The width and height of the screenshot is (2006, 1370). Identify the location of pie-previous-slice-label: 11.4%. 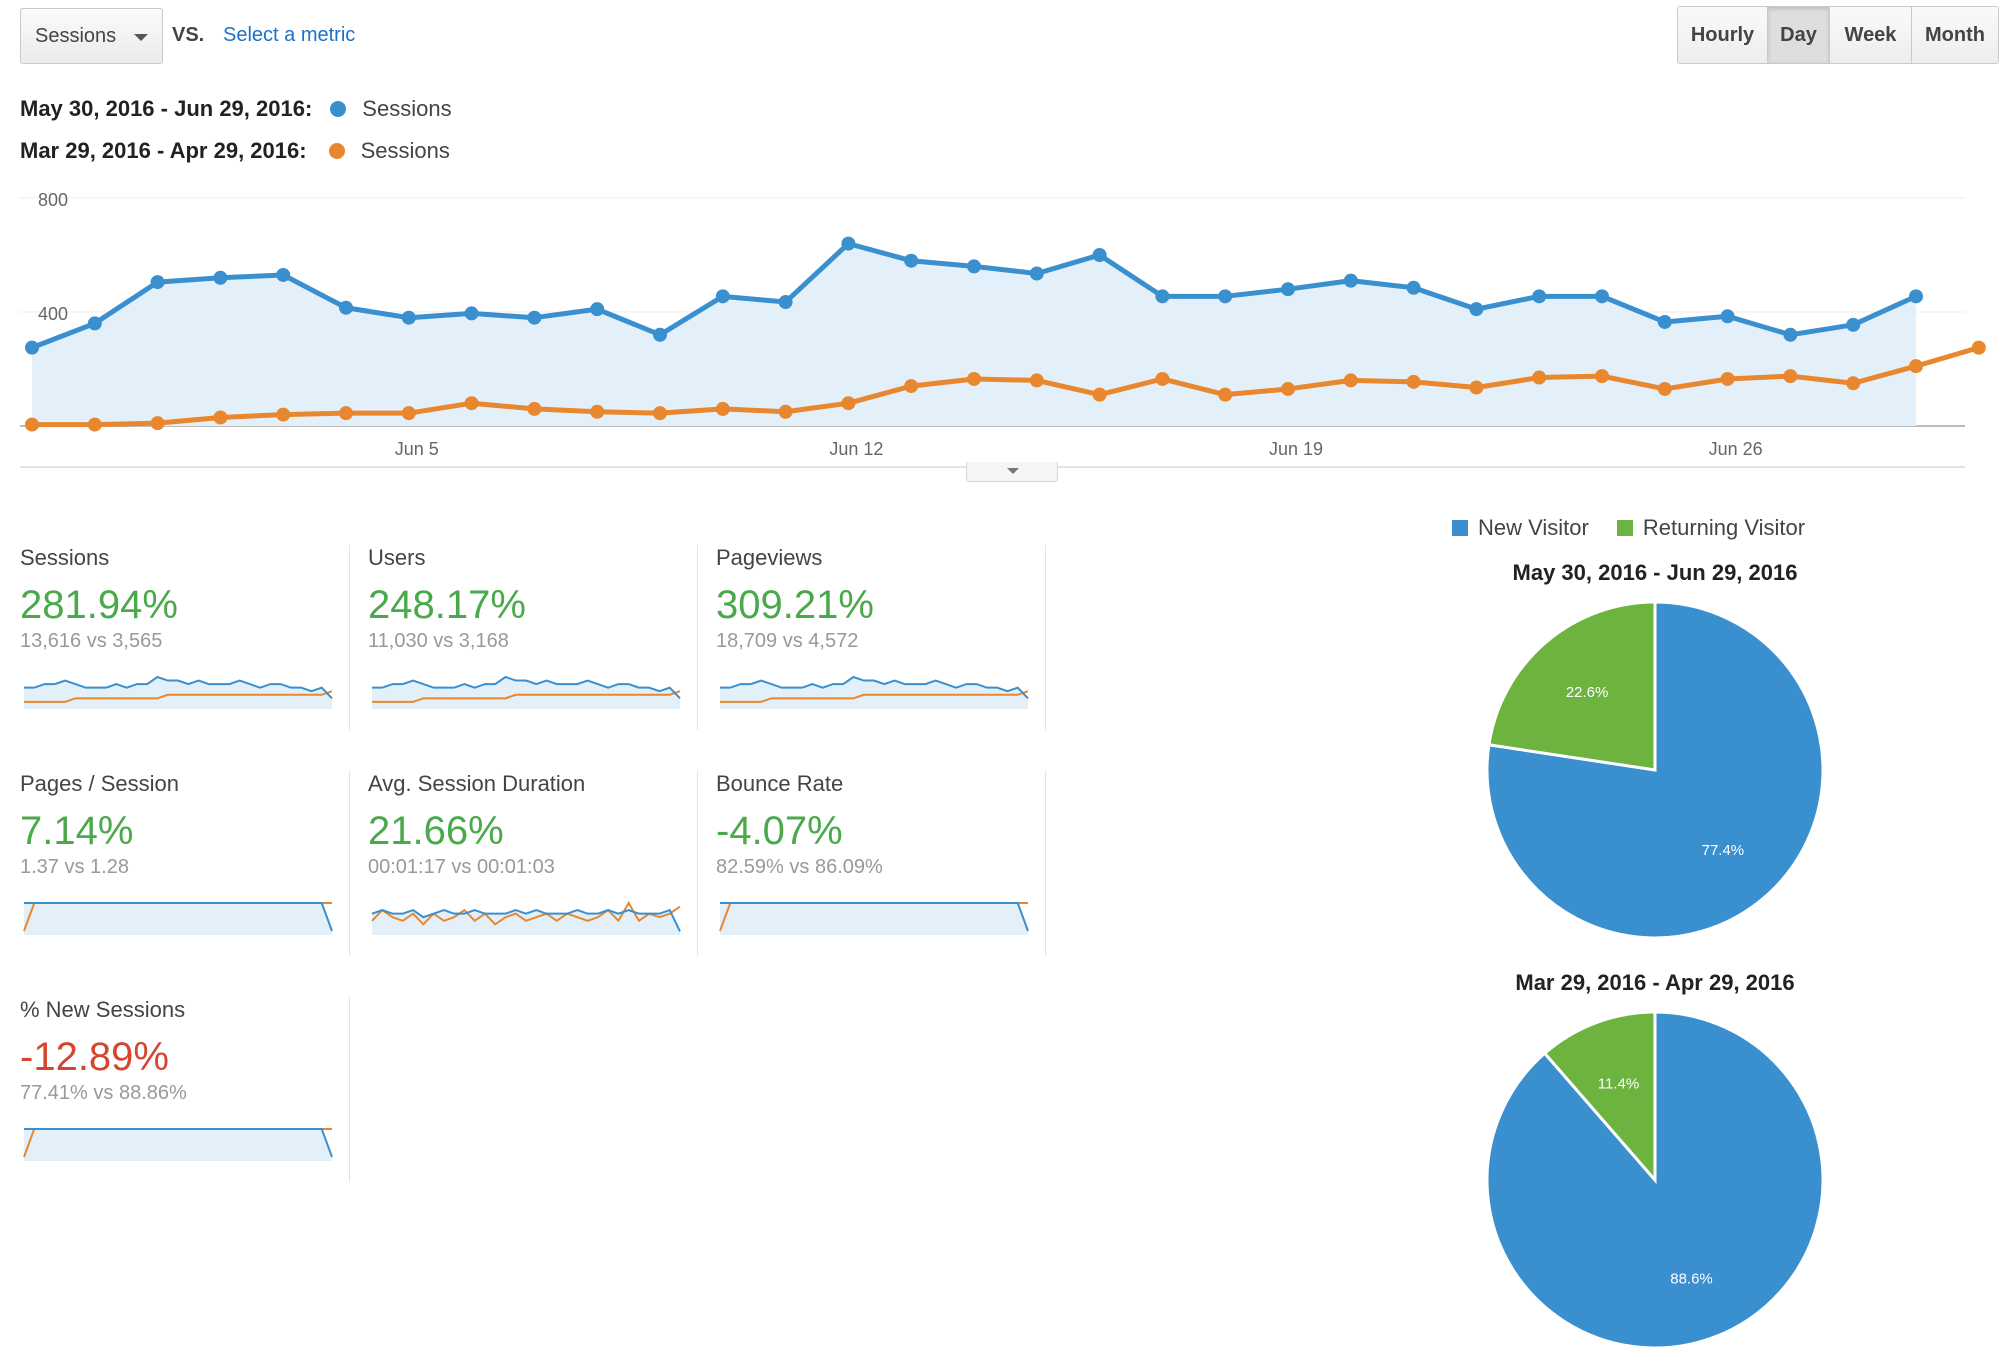
(1618, 1083).